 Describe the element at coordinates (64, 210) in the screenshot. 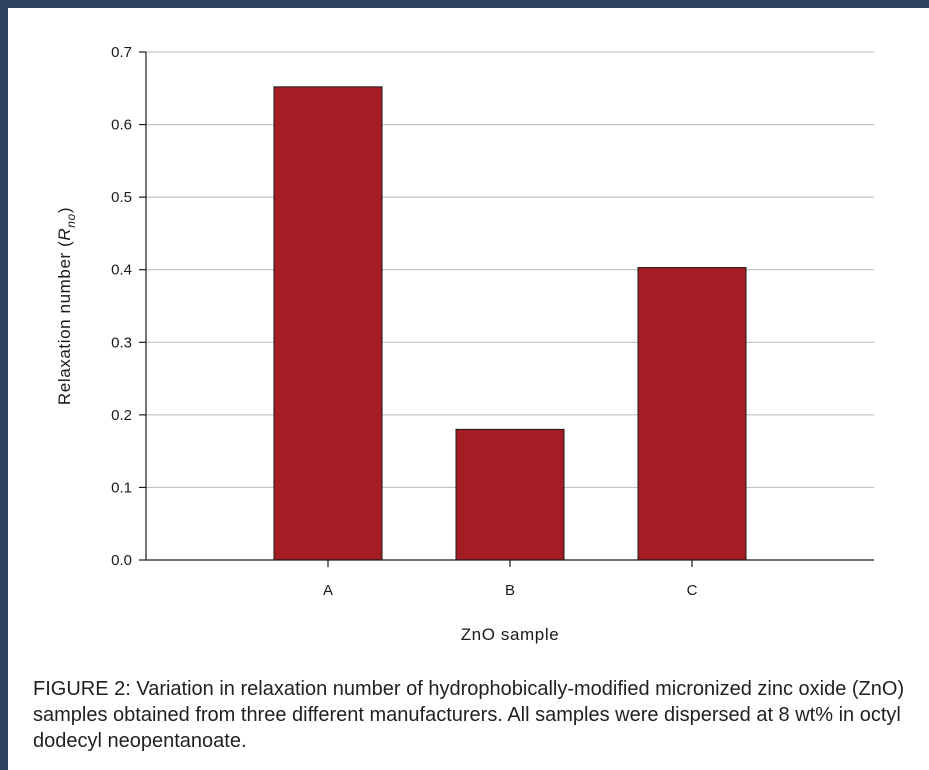

I see `y-axis-title-close: )` at that location.